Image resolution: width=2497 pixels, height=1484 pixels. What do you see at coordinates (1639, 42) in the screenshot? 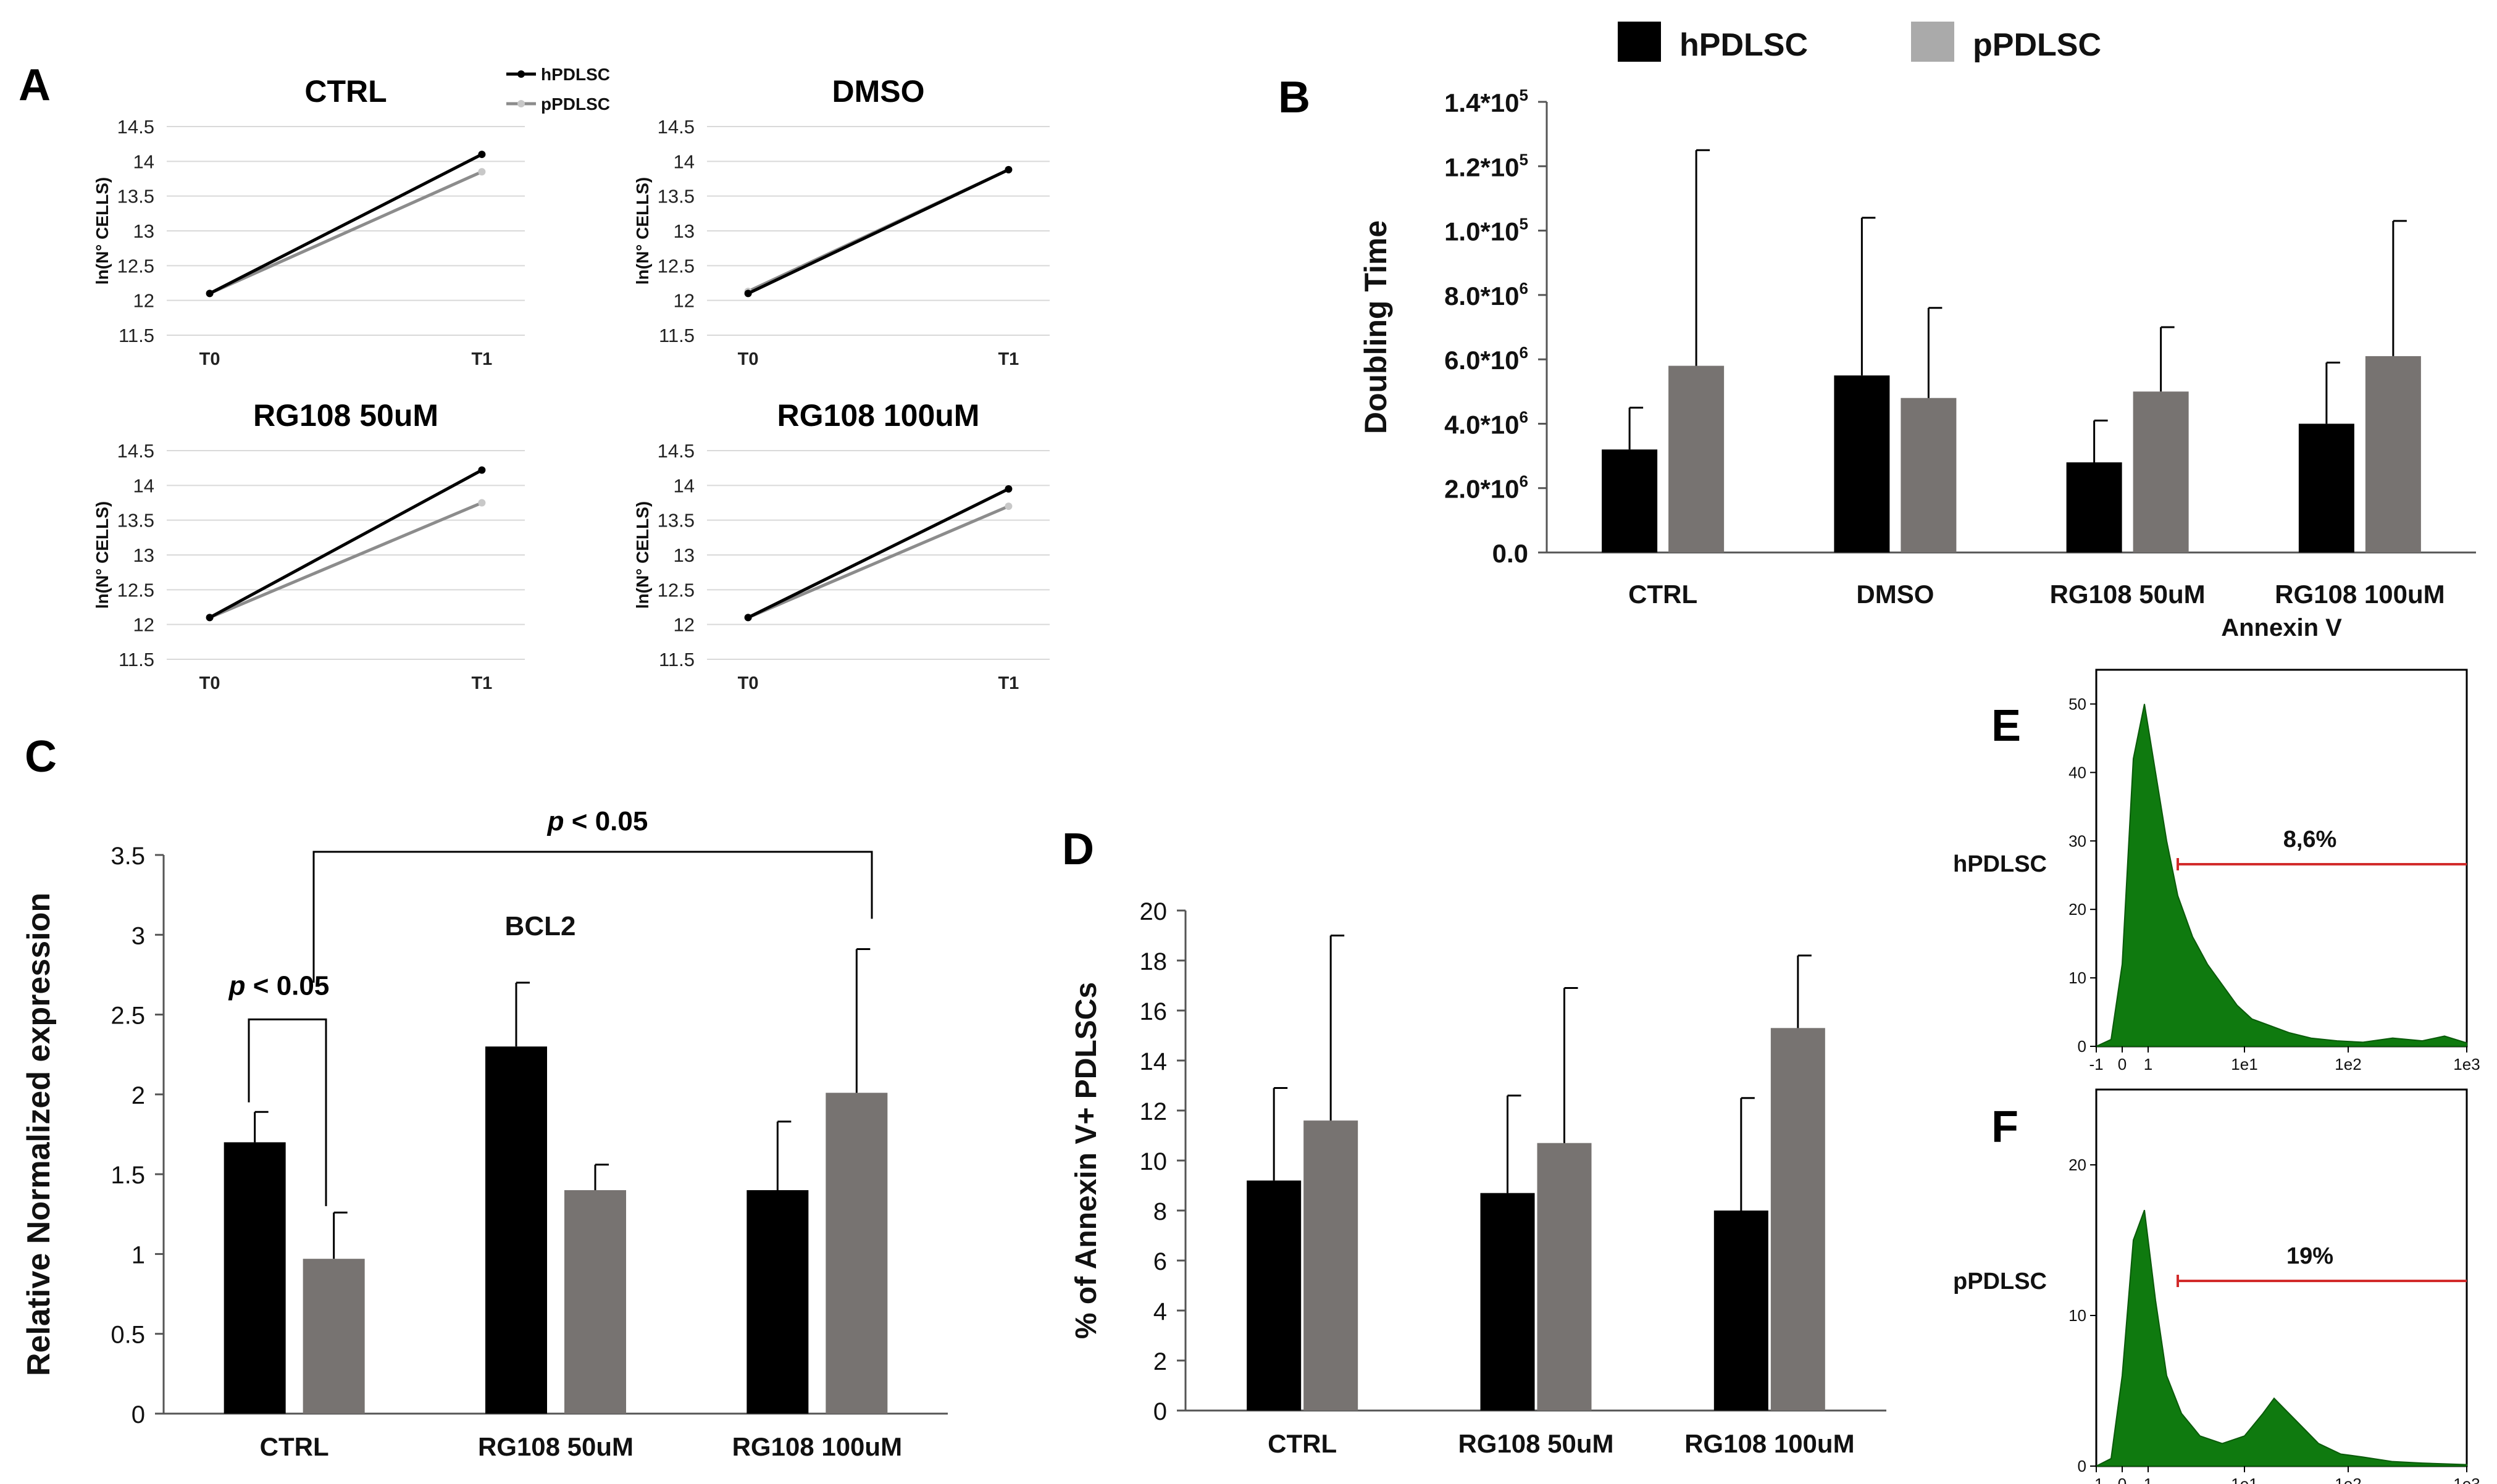
I see `legend-swatch-hpdlsc` at bounding box center [1639, 42].